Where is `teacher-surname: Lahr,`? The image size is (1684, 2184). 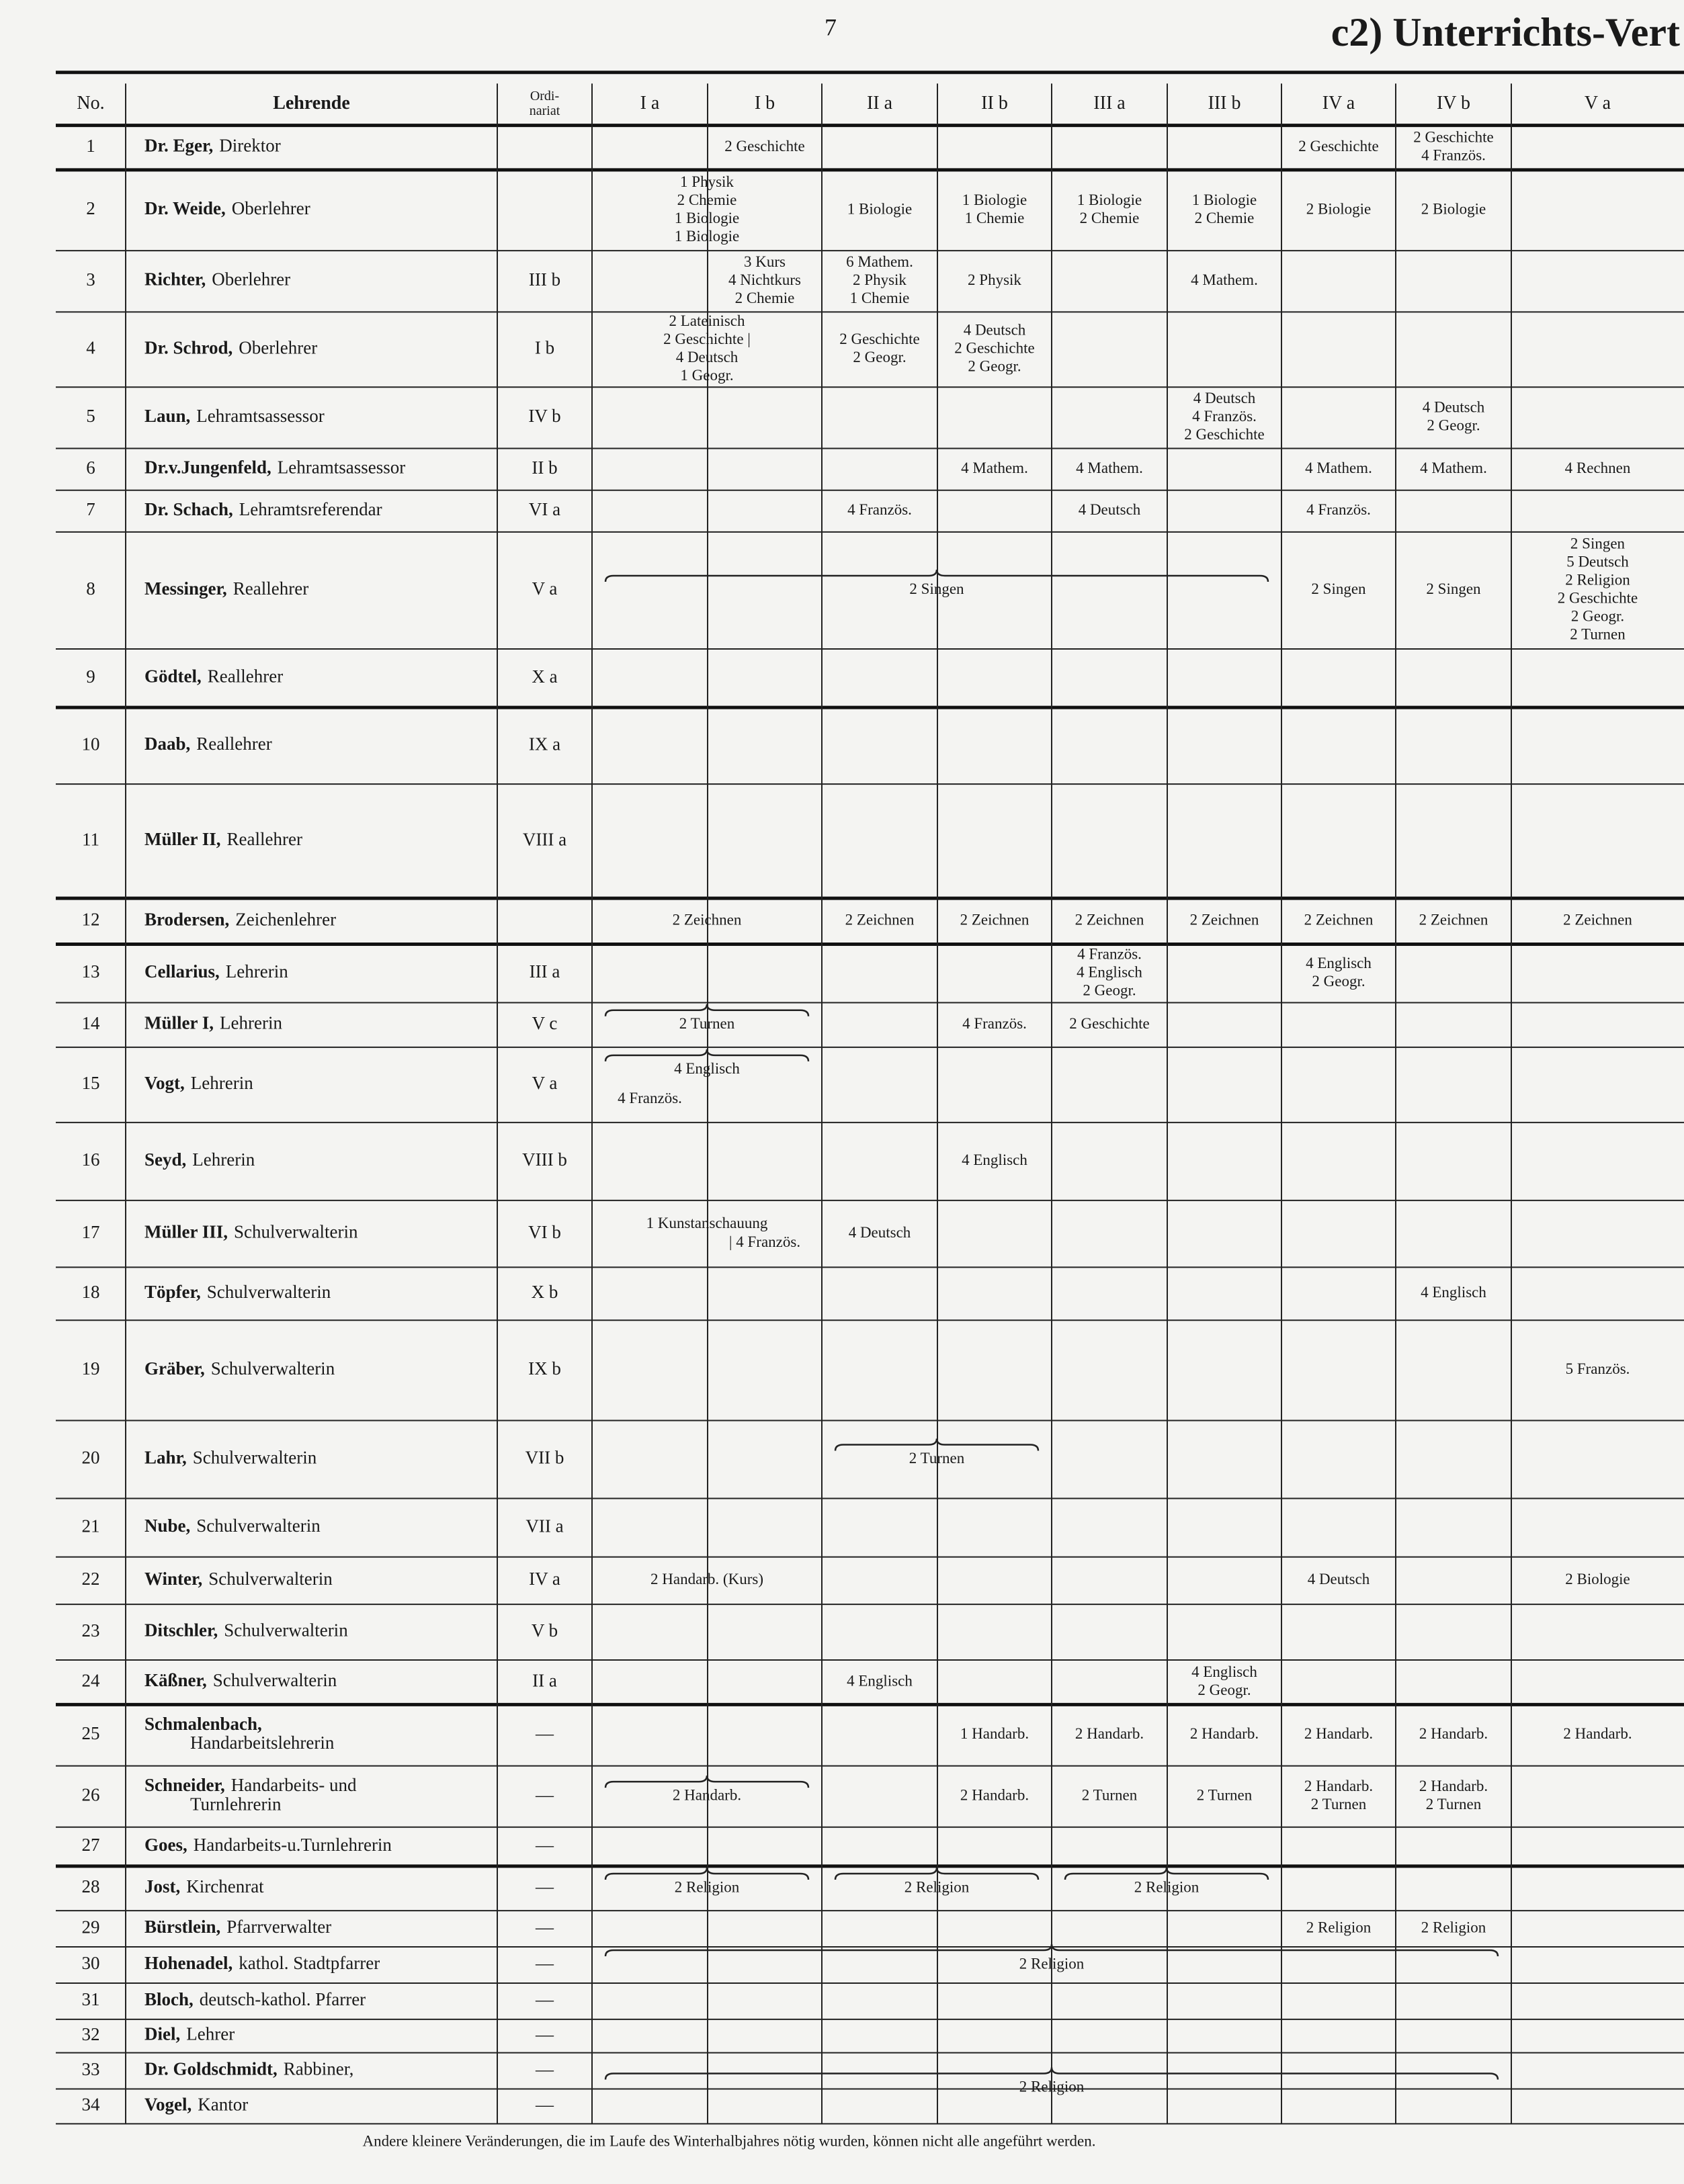
teacher-surname: Lahr, is located at coordinates (165, 1458).